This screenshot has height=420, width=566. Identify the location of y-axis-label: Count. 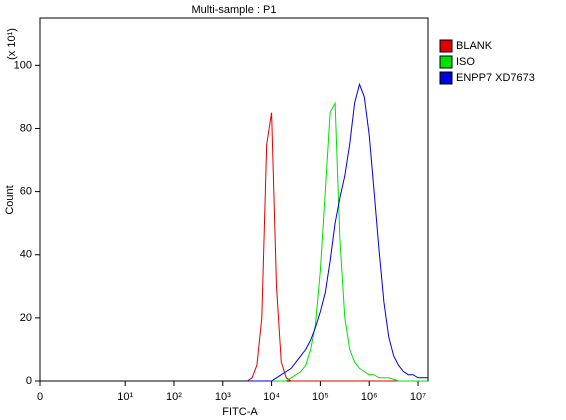
(10, 199).